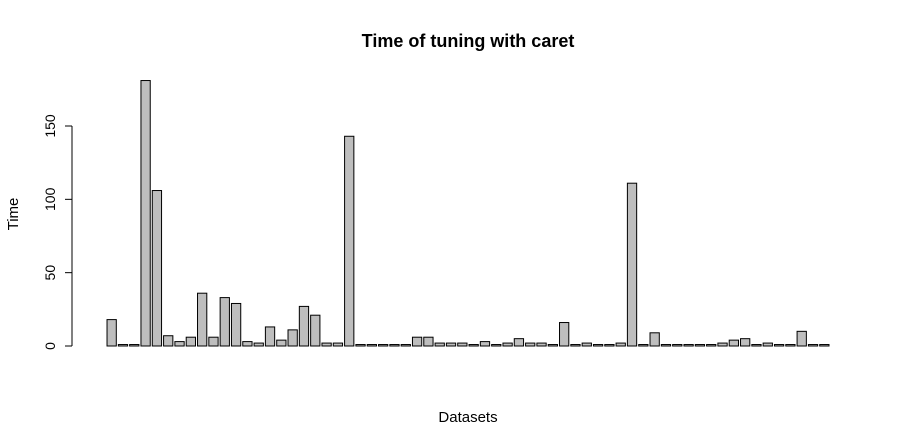 The image size is (898, 447). I want to click on x-axis-label: Datasets, so click(467, 417).